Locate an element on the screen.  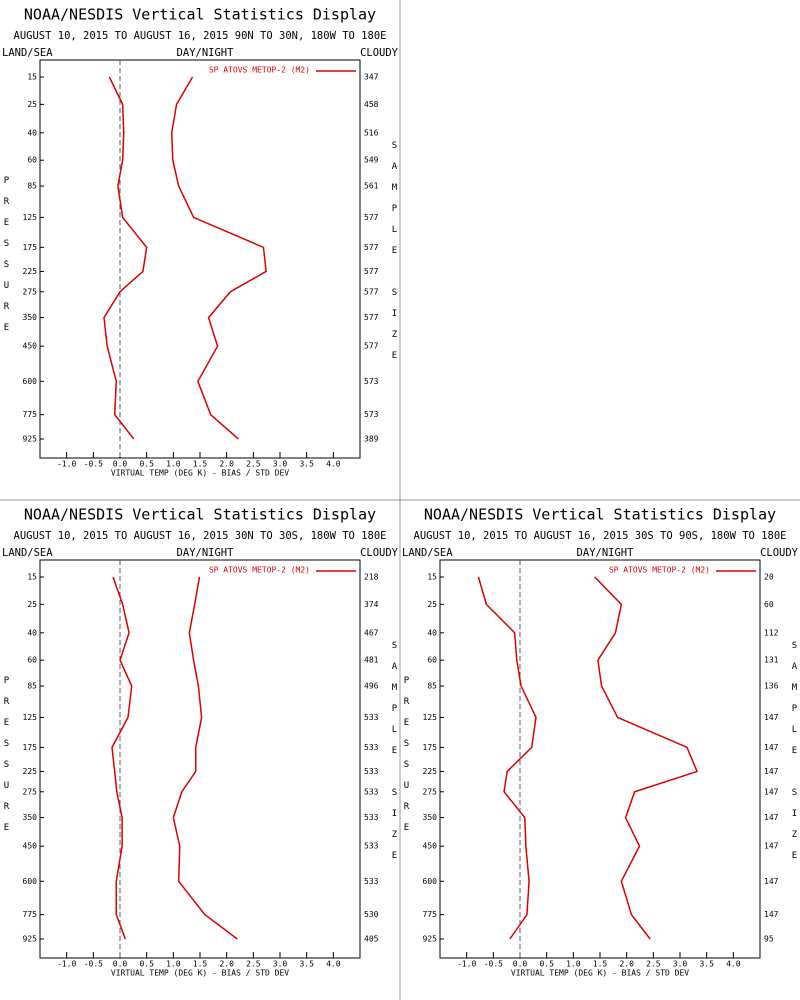
y-tick-label: 175 is located at coordinates (430, 747).